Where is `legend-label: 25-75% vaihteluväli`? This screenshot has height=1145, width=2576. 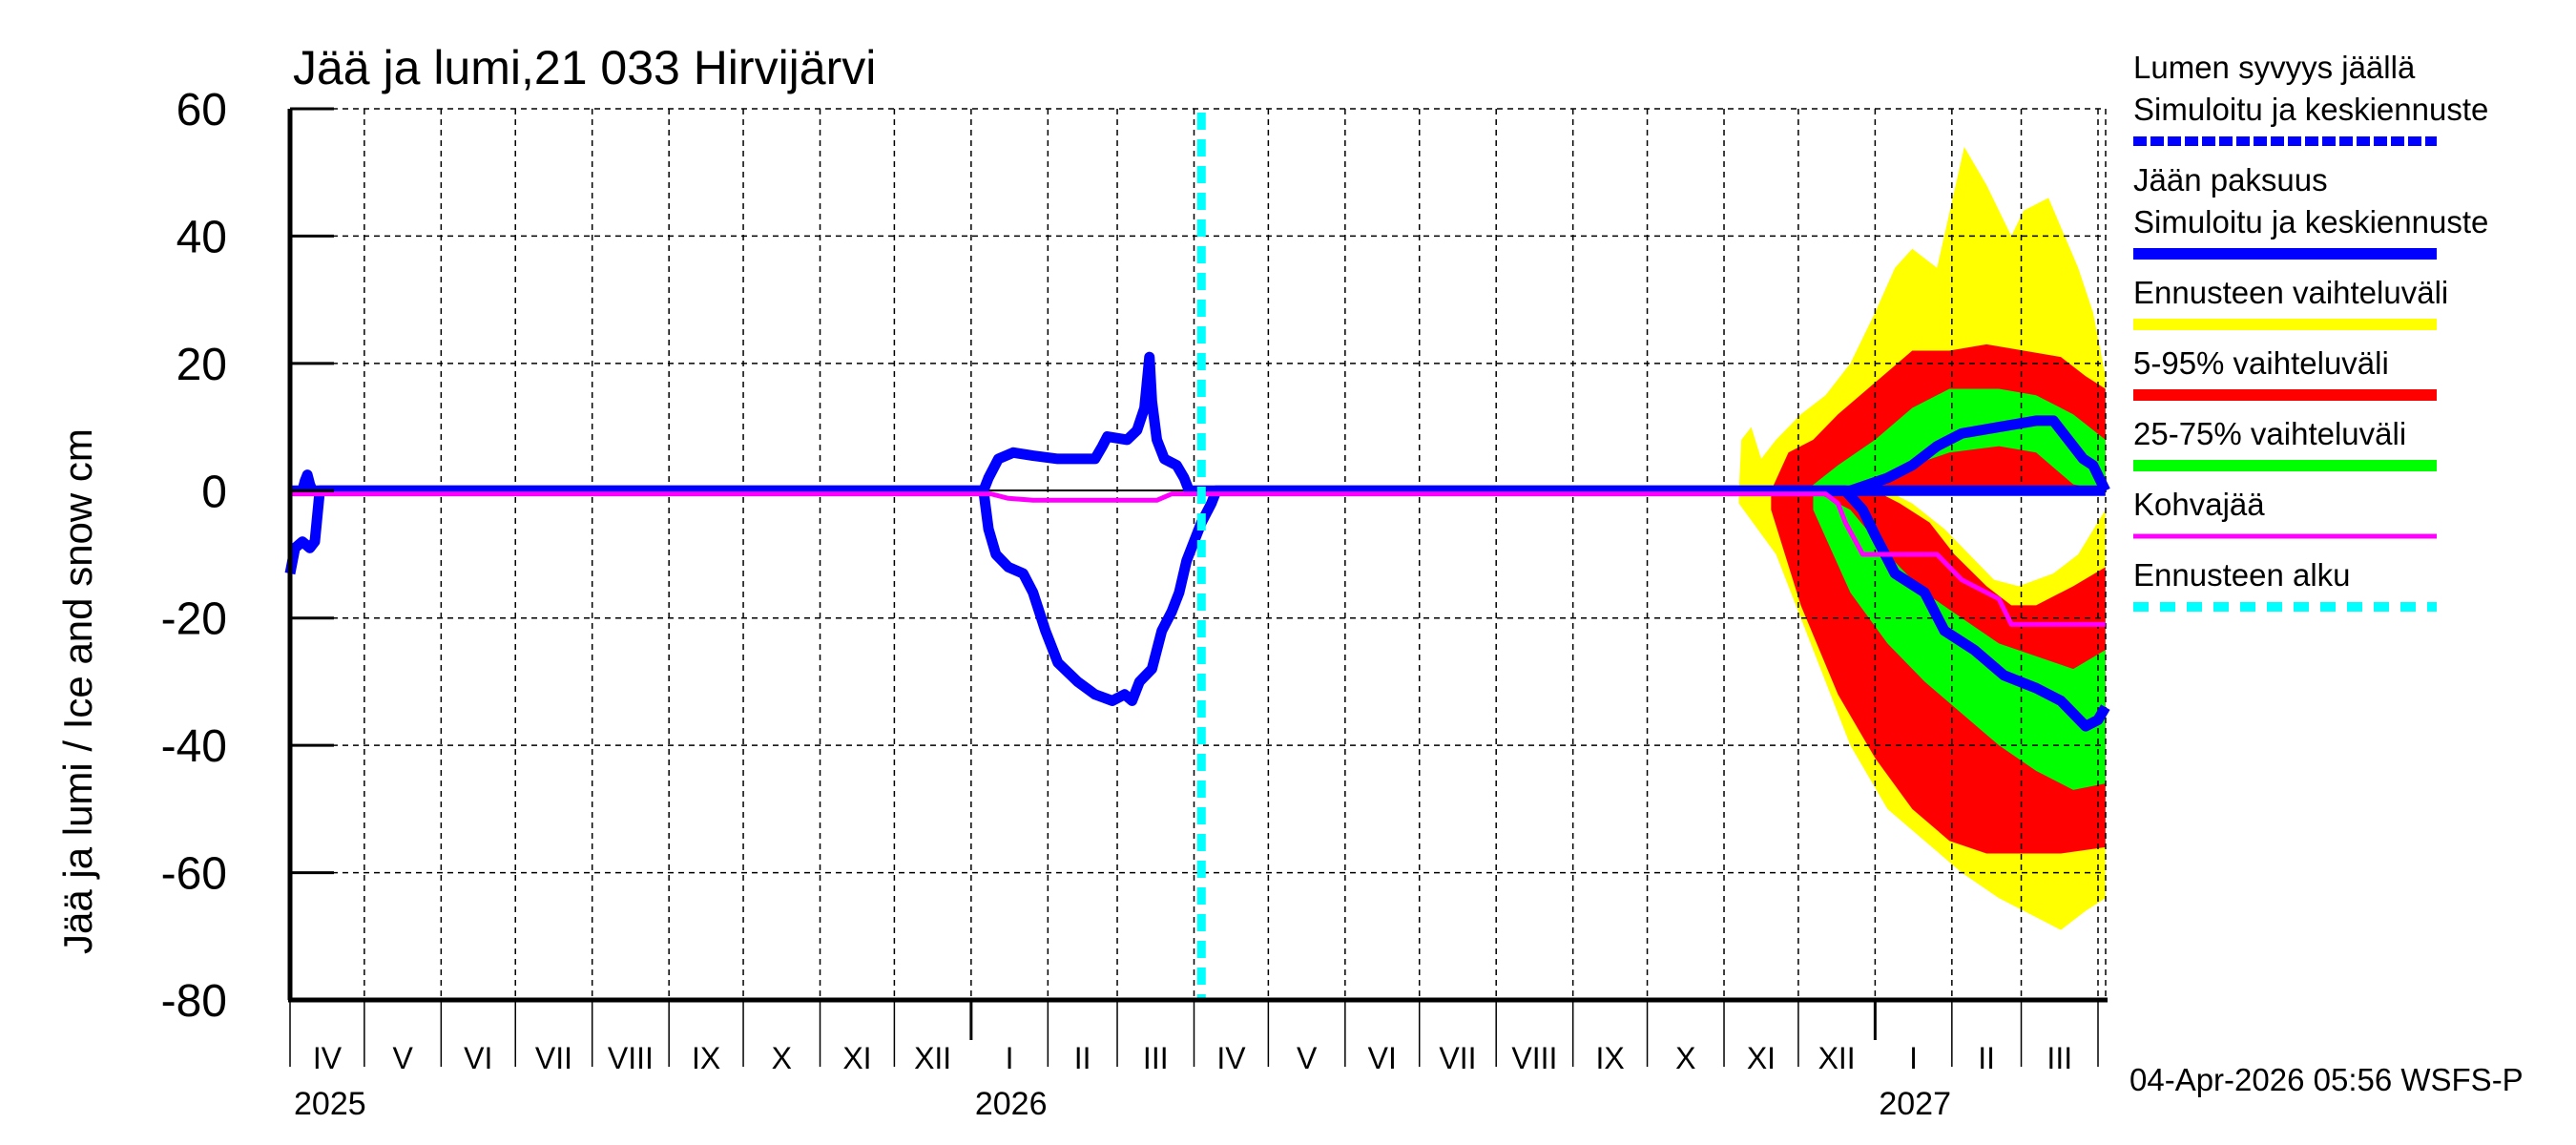
legend-label: 25-75% vaihteluväli is located at coordinates (2269, 433).